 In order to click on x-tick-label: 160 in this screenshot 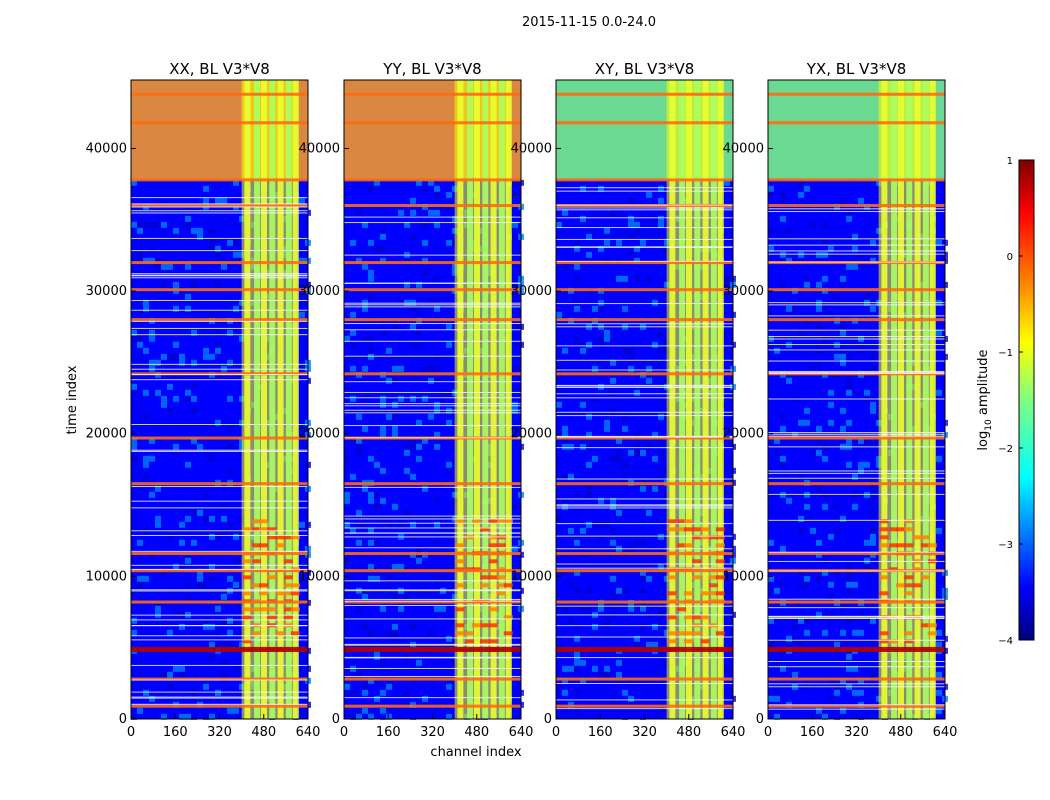, I will do `click(600, 732)`.